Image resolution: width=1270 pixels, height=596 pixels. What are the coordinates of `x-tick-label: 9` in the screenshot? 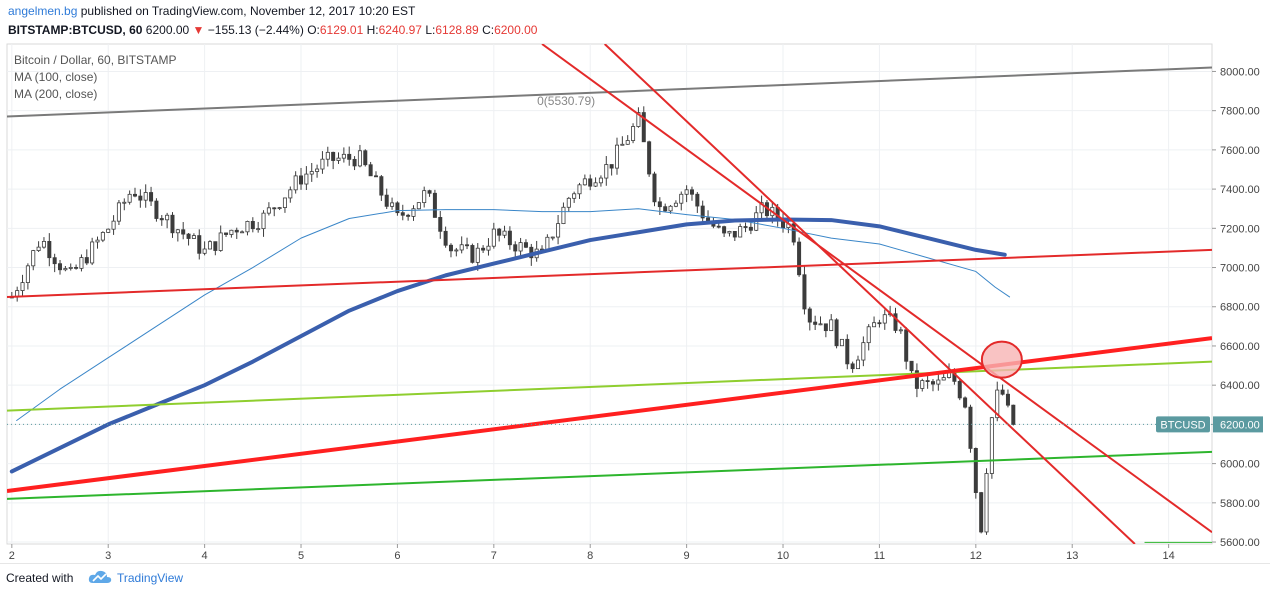 It's located at (687, 556).